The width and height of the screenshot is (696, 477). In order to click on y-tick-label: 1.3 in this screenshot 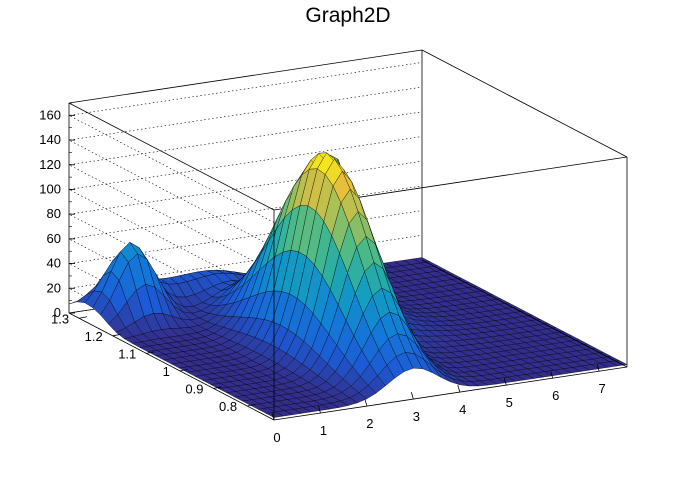, I will do `click(60, 318)`.